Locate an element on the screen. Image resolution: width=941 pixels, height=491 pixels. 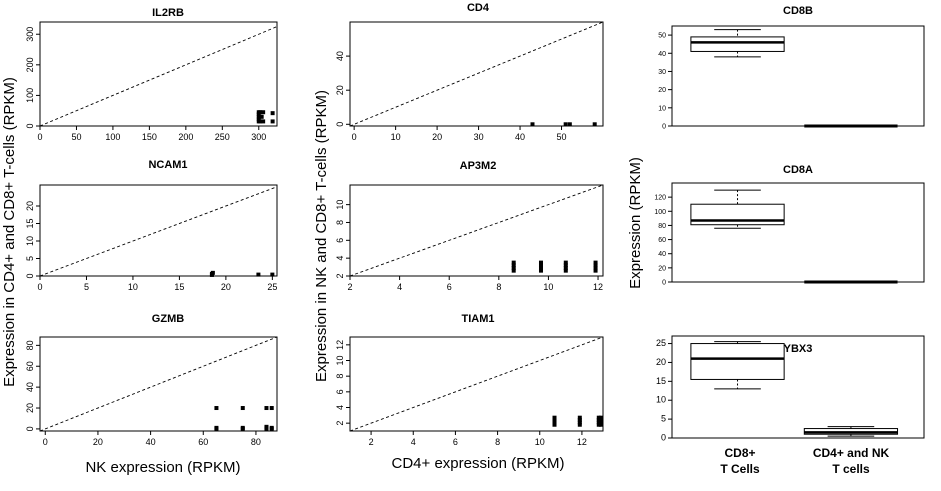
y-tick-label: 30 is located at coordinates (662, 72).